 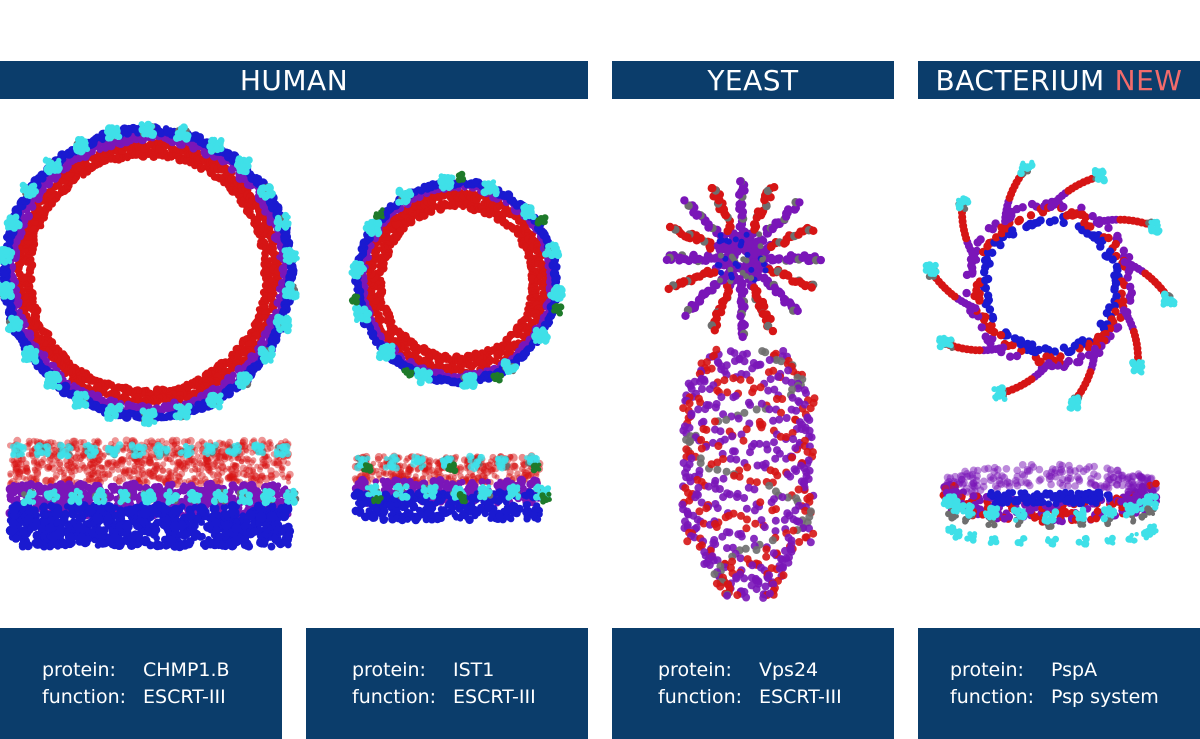 What do you see at coordinates (1059, 683) in the screenshot?
I see `info-card-pspa: protein: PspA function: Psp system` at bounding box center [1059, 683].